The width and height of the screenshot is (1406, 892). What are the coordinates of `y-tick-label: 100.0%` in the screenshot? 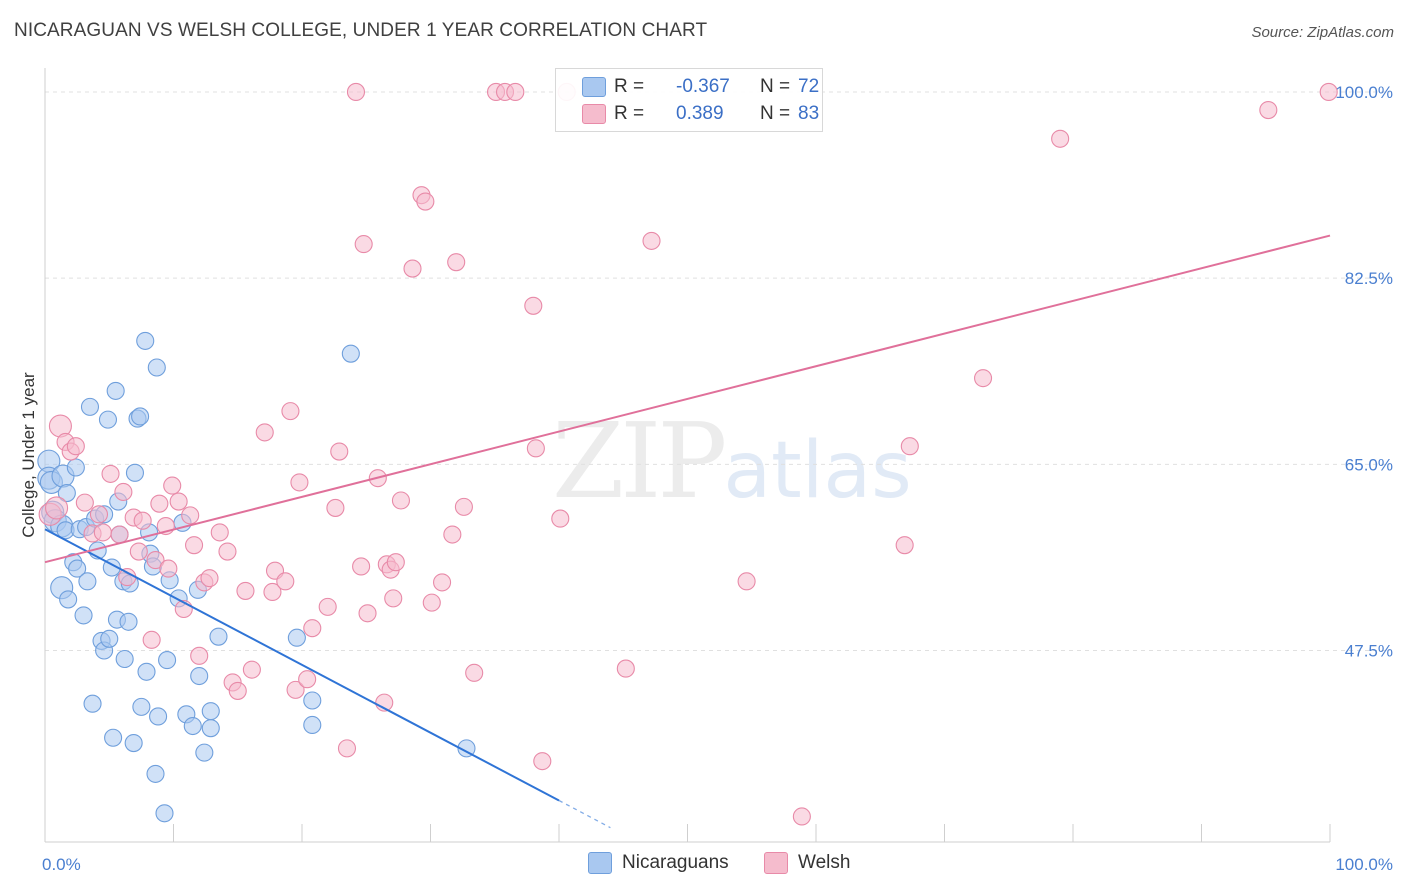 It's located at (1364, 92).